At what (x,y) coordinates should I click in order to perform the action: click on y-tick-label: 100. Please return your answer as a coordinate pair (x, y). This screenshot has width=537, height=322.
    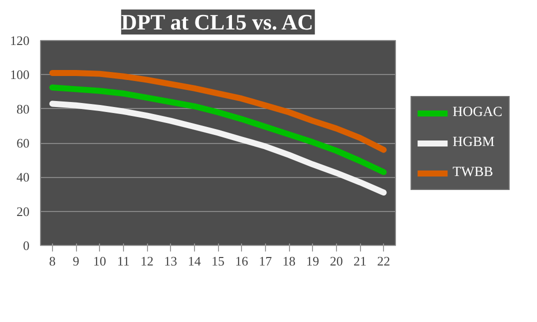
    Looking at the image, I should click on (20, 74).